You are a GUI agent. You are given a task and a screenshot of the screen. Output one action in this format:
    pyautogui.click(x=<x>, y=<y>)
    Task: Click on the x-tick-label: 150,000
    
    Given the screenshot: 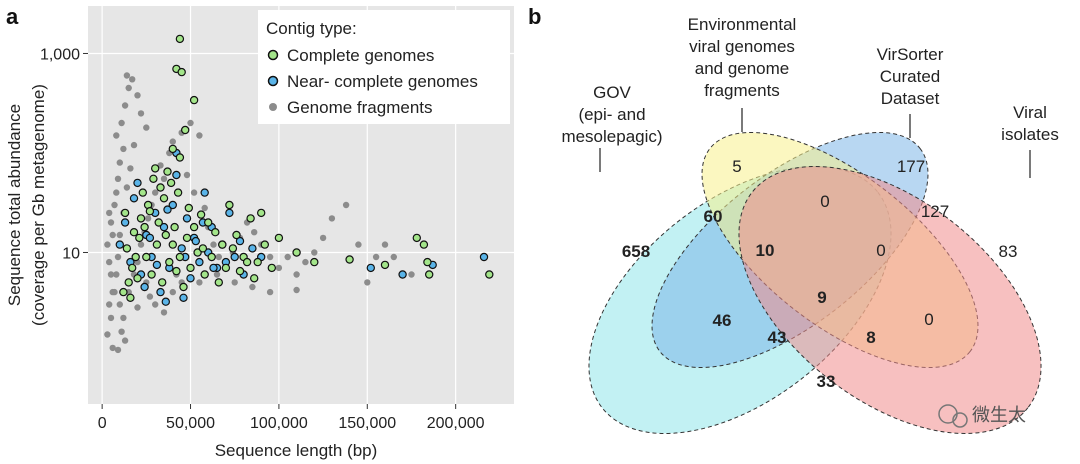 What is the action you would take?
    pyautogui.click(x=367, y=423)
    